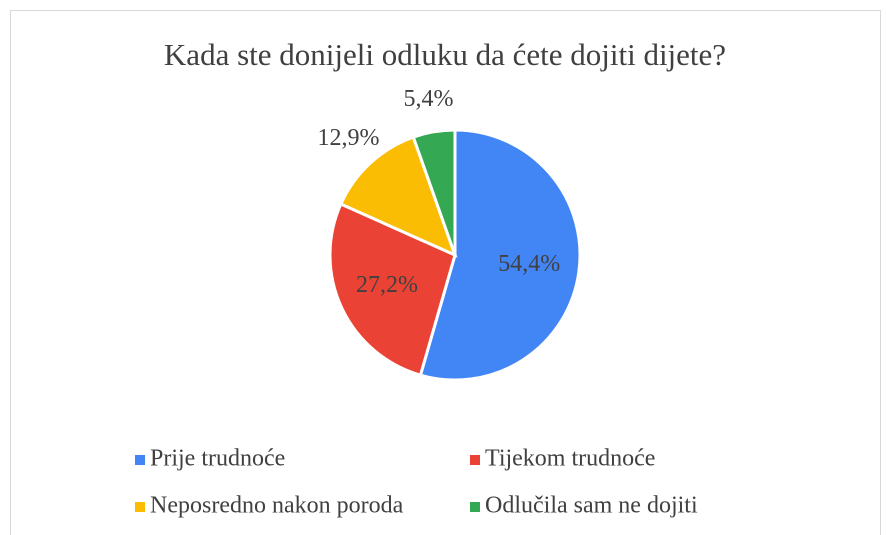  I want to click on legend-label: Prije trudnoće, so click(217, 459).